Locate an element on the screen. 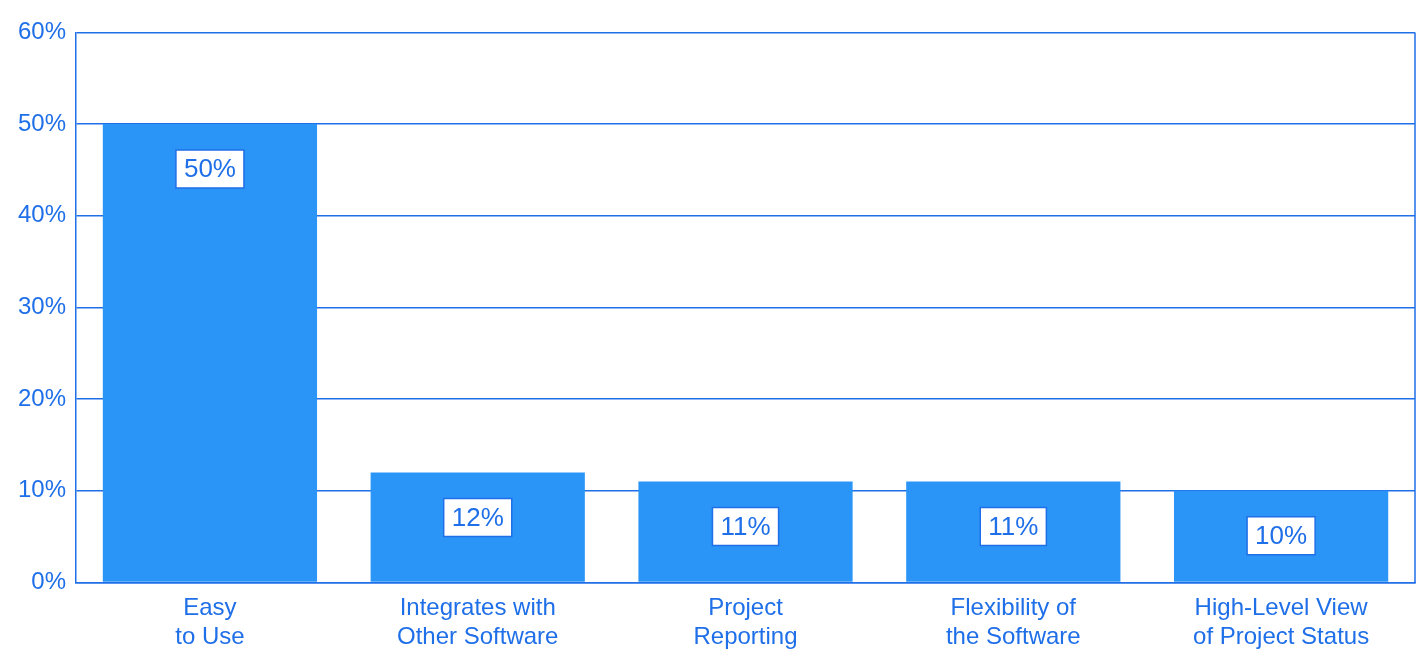 This screenshot has width=1427, height=672. data-label: 12% is located at coordinates (477, 516).